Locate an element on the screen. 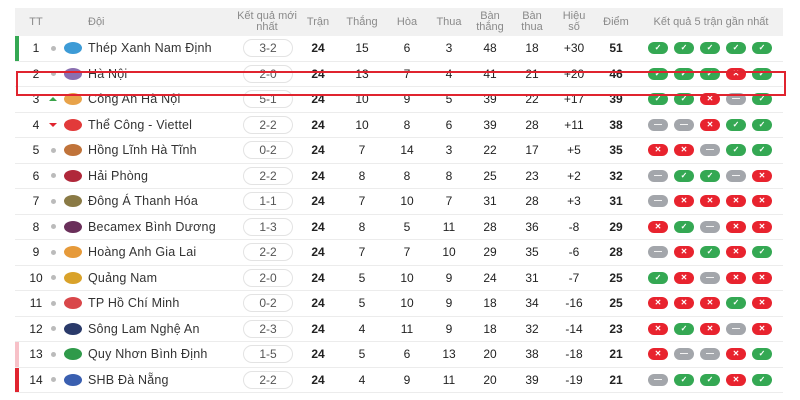 The image size is (800, 400). latest-result-badge: 3-2 is located at coordinates (268, 48).